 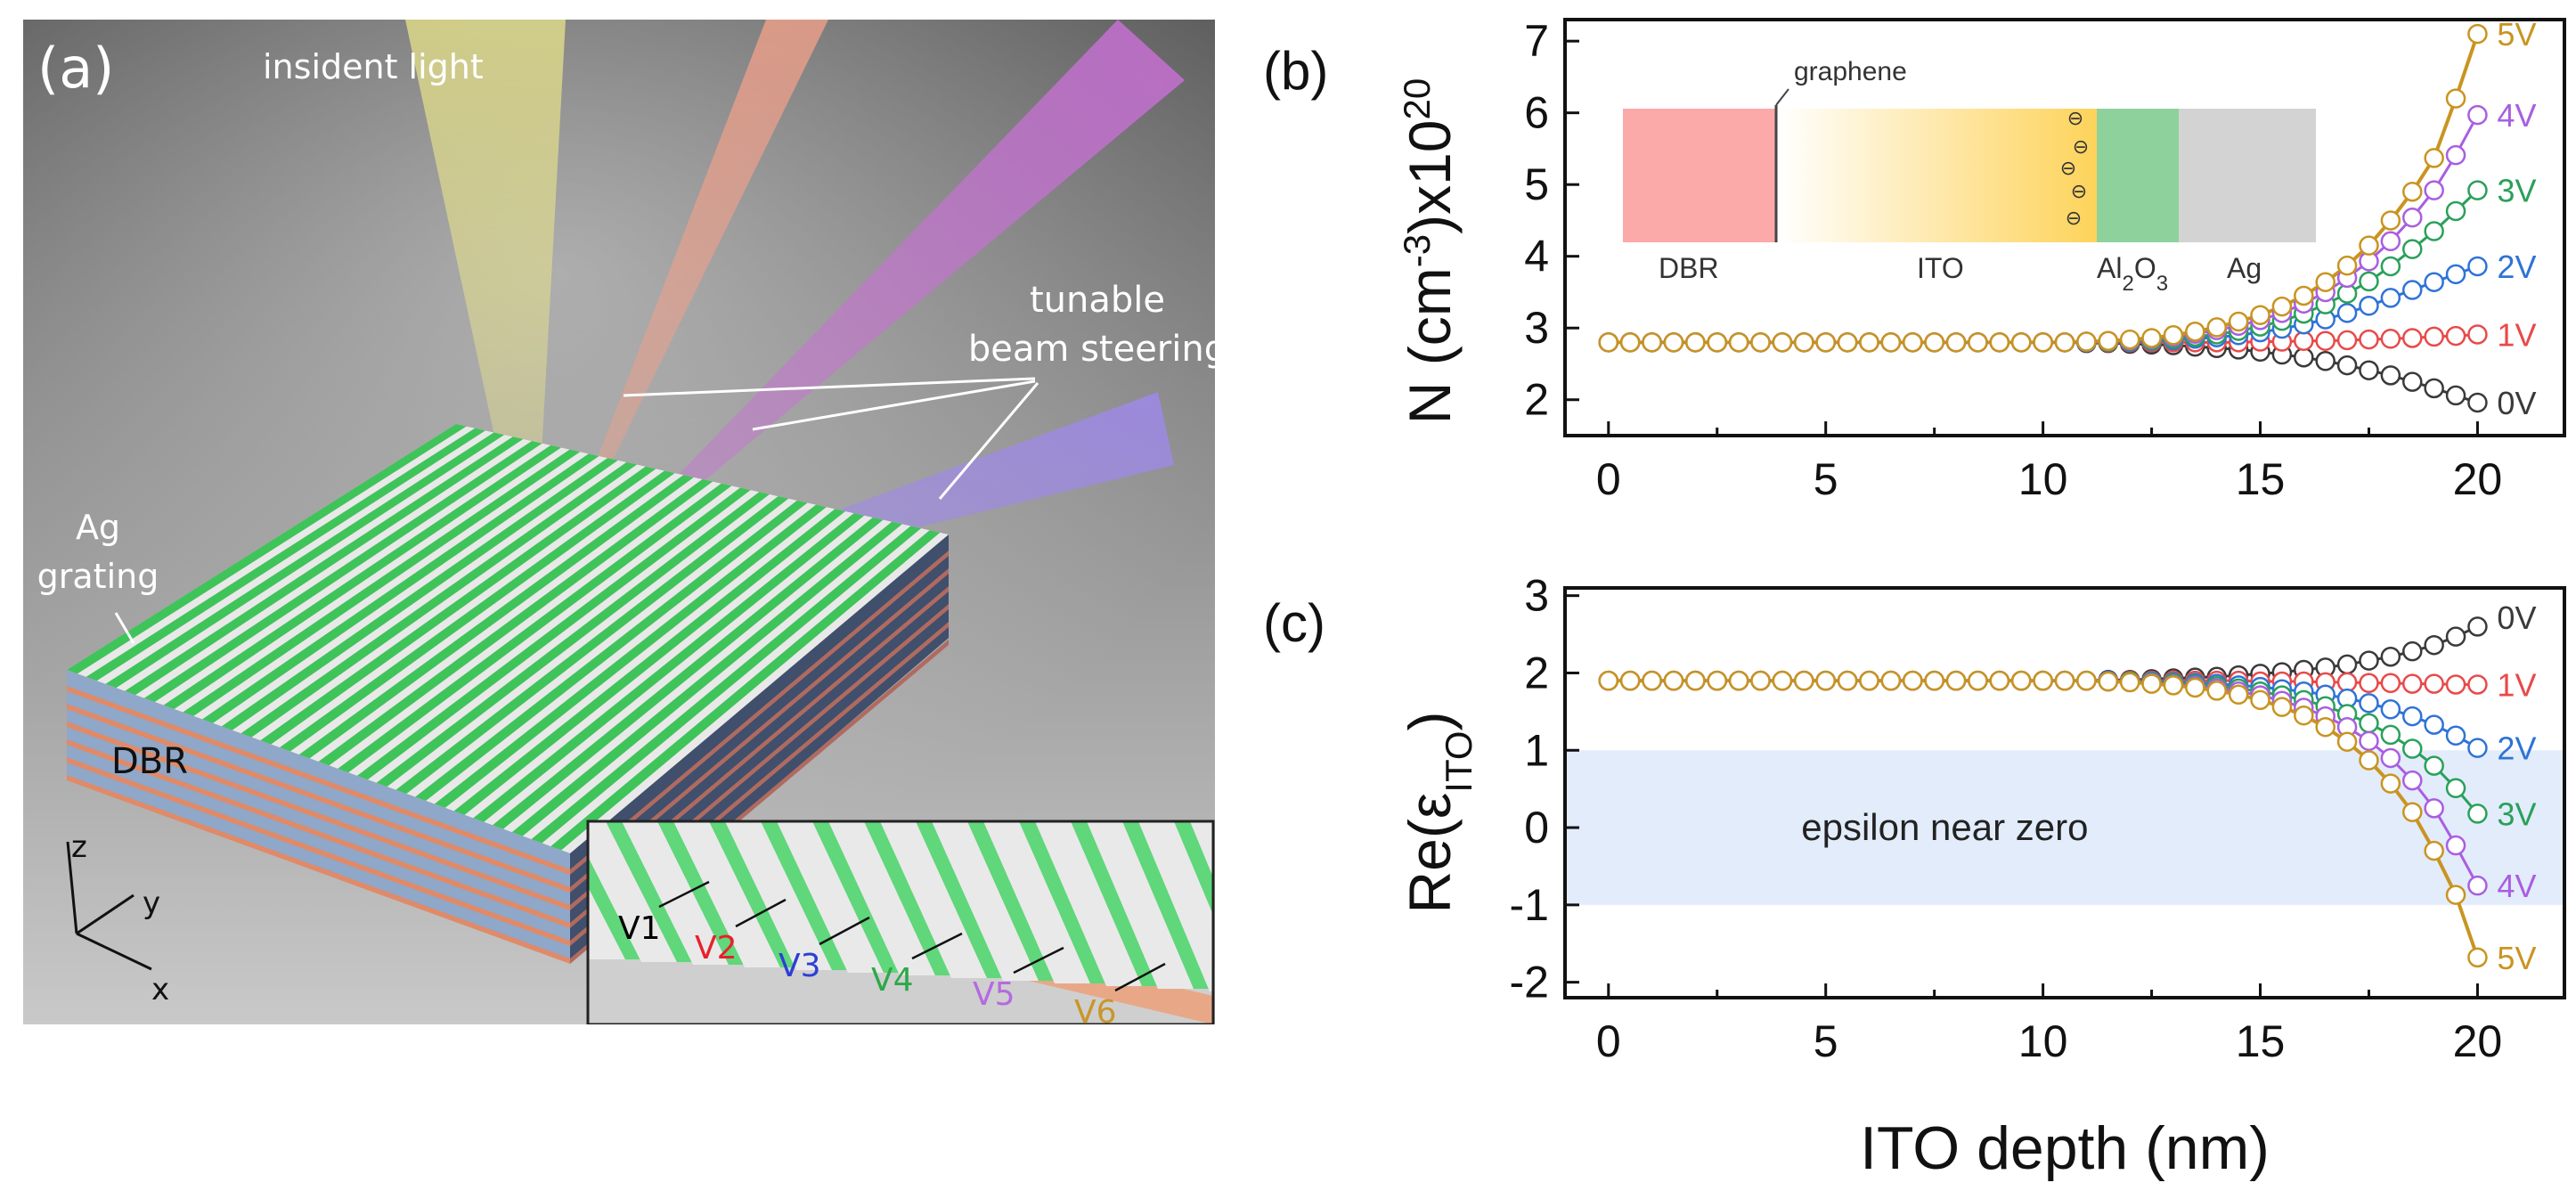 I want to click on y-tick-label: -1, so click(x=1529, y=905).